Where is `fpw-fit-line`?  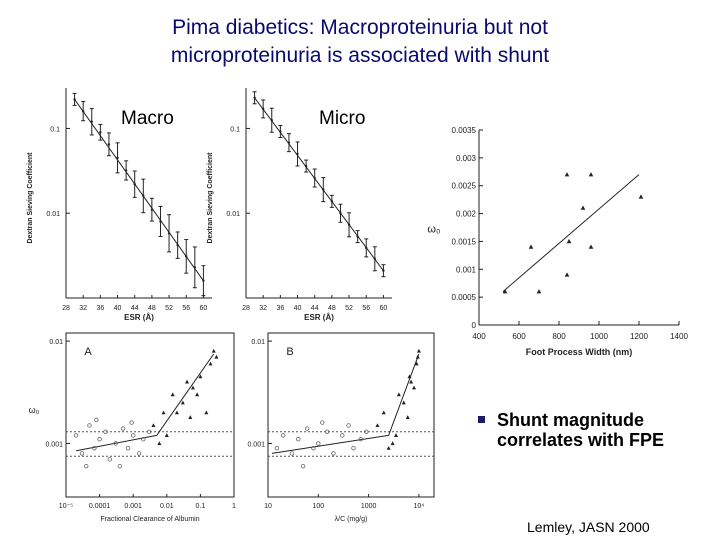
fpw-fit-line is located at coordinates (571, 233).